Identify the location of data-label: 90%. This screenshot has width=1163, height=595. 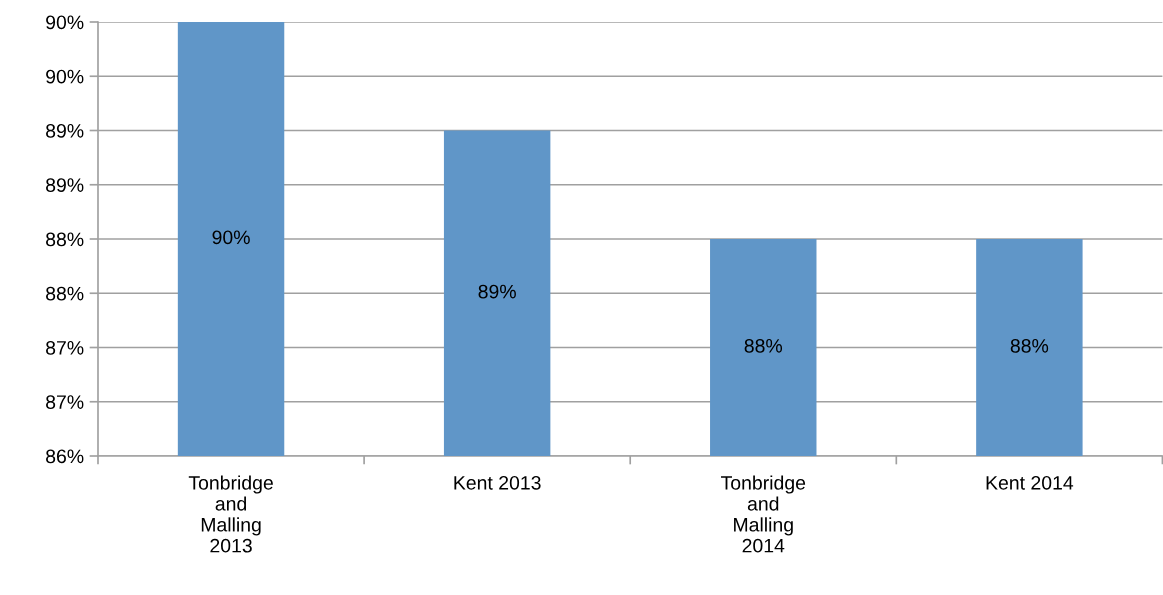
(231, 237).